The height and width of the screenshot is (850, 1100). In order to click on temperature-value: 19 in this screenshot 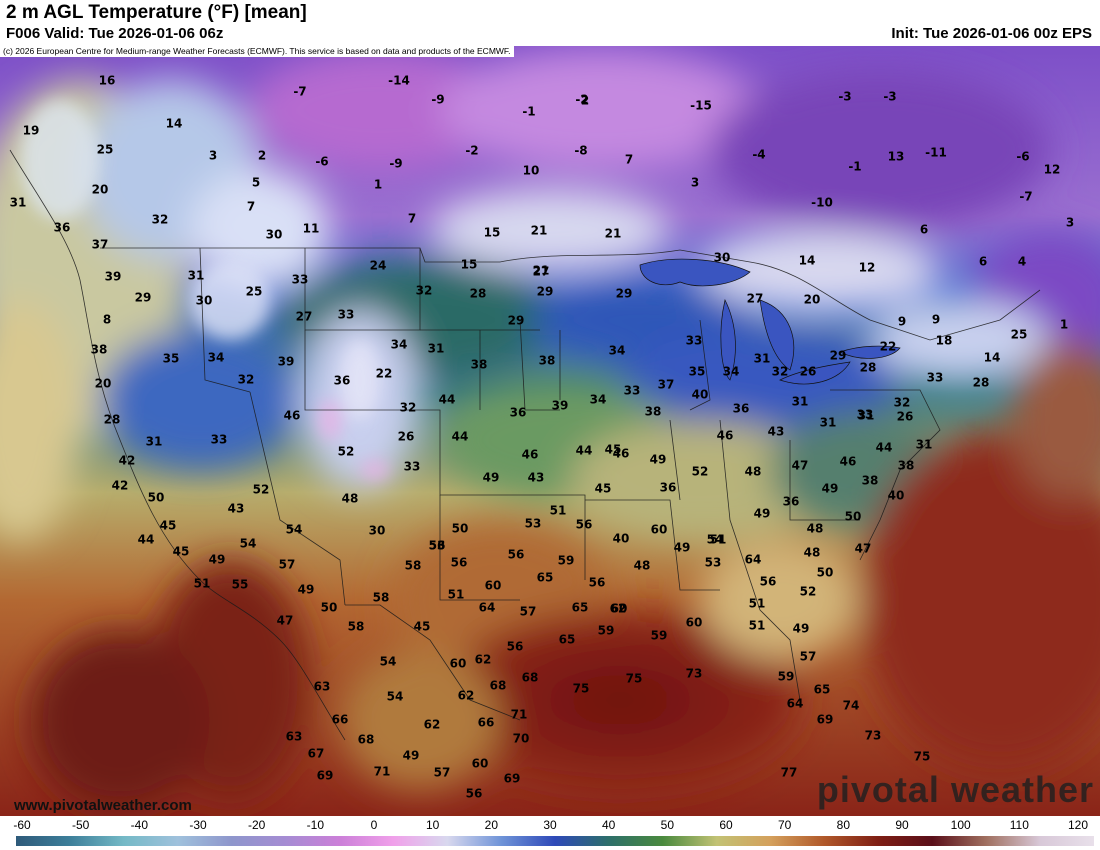, I will do `click(31, 131)`.